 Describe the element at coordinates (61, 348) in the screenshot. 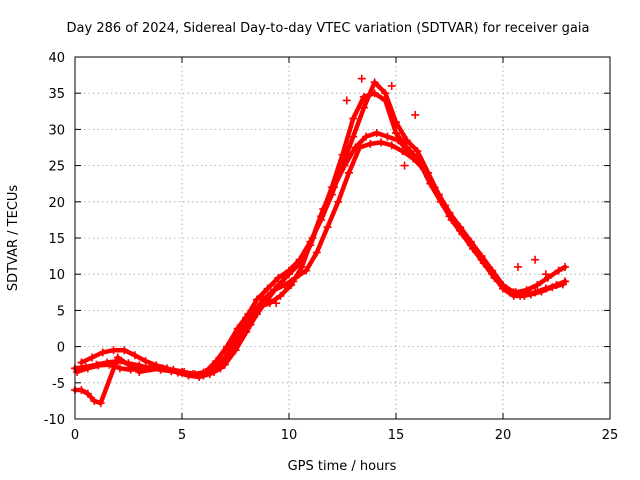

I see `y-tick-label: 0` at that location.